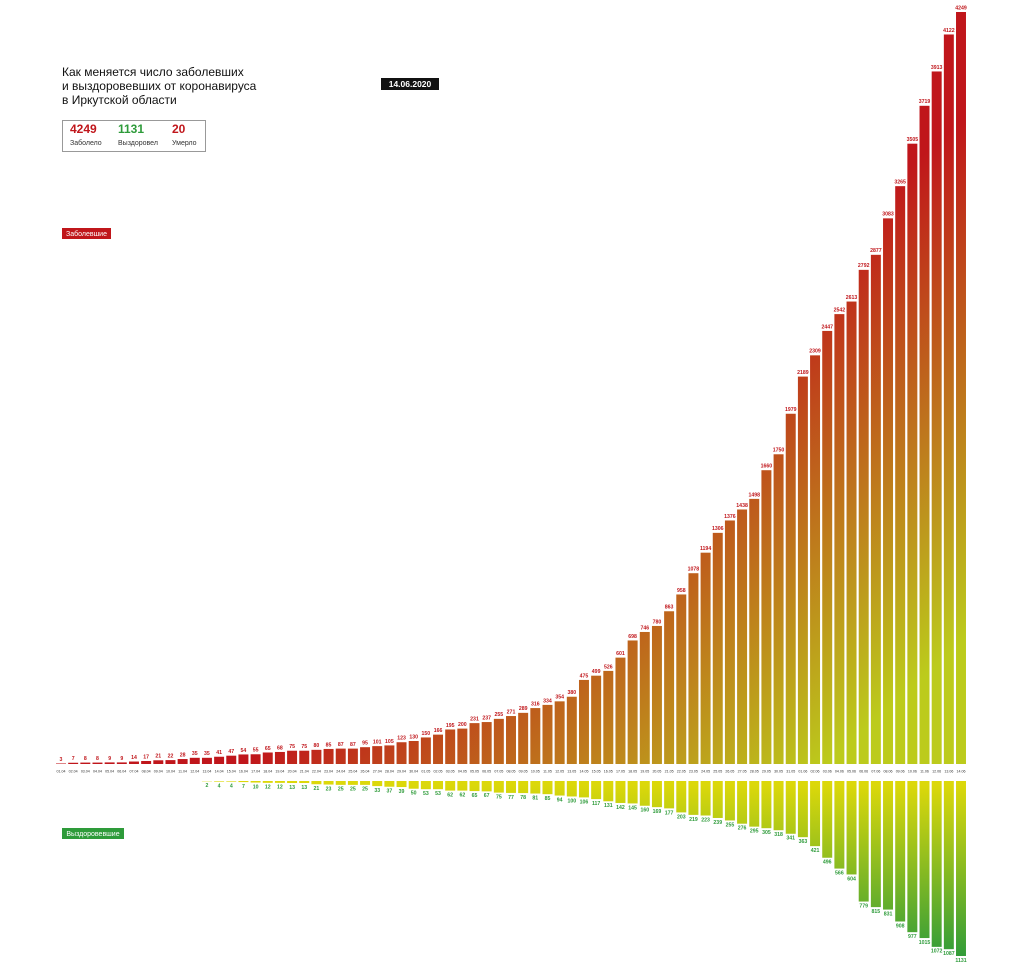 This screenshot has width=1024, height=969. I want to click on value-label: 195, so click(450, 726).